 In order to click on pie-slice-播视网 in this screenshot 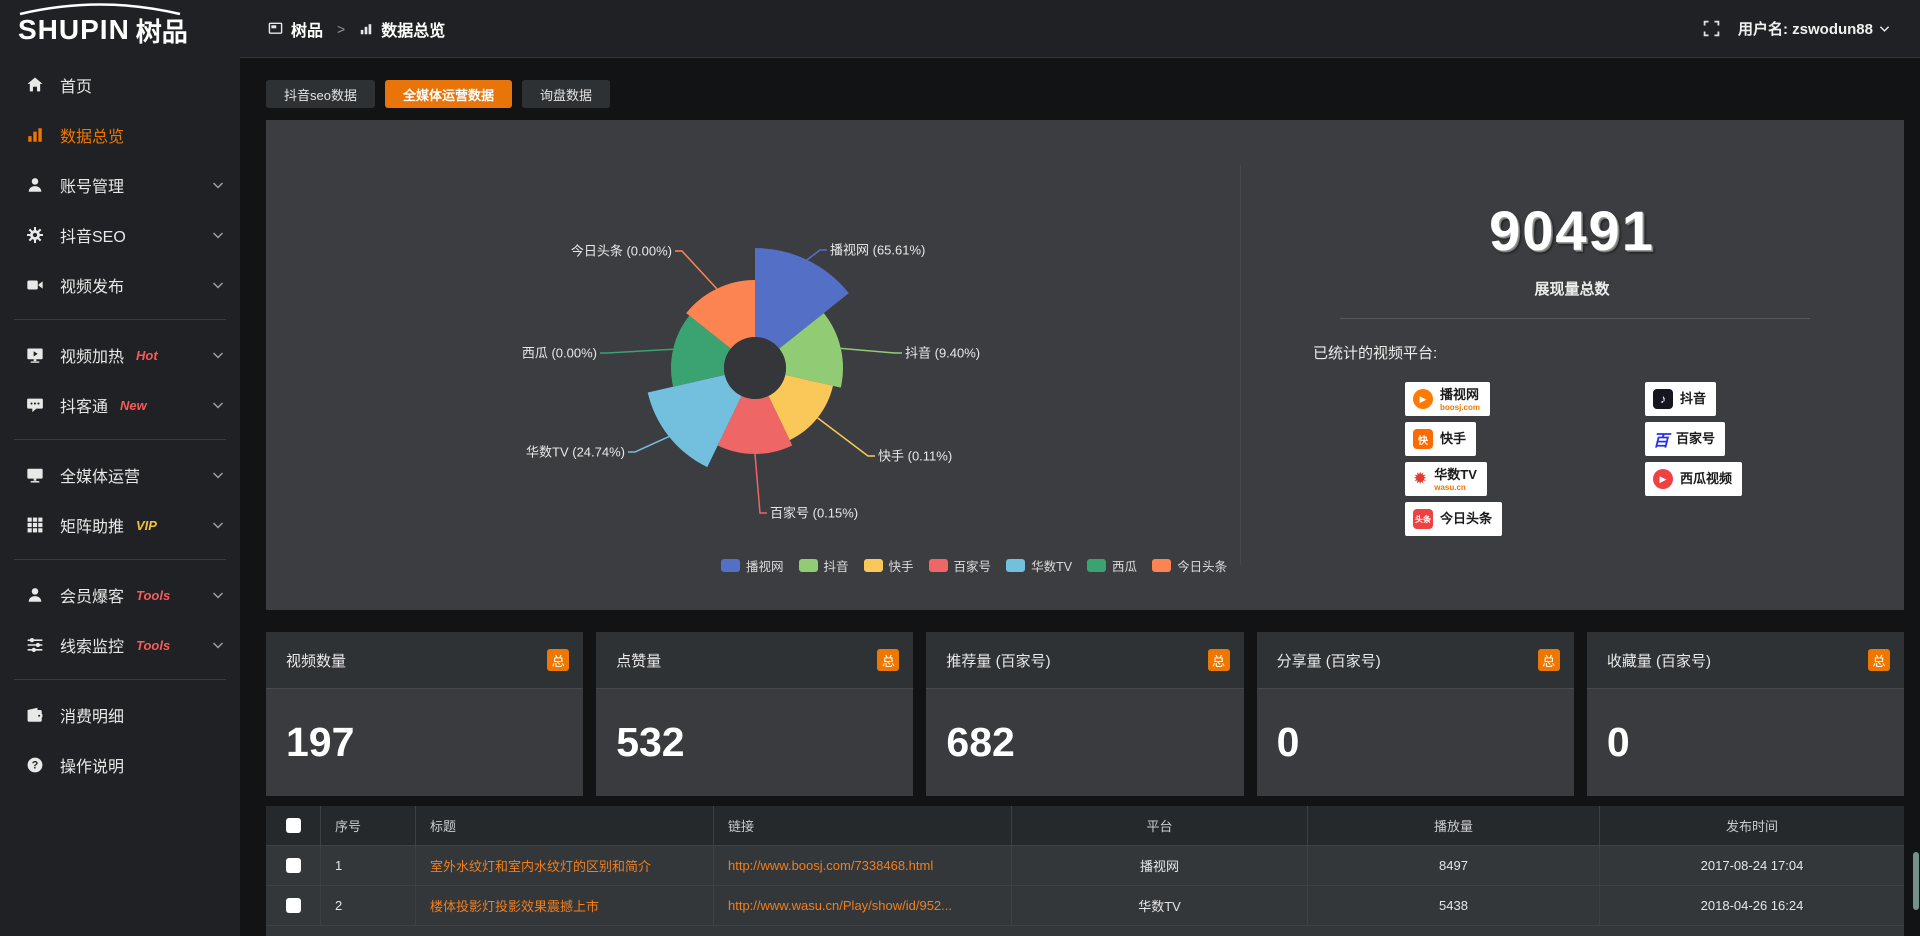, I will do `click(802, 298)`.